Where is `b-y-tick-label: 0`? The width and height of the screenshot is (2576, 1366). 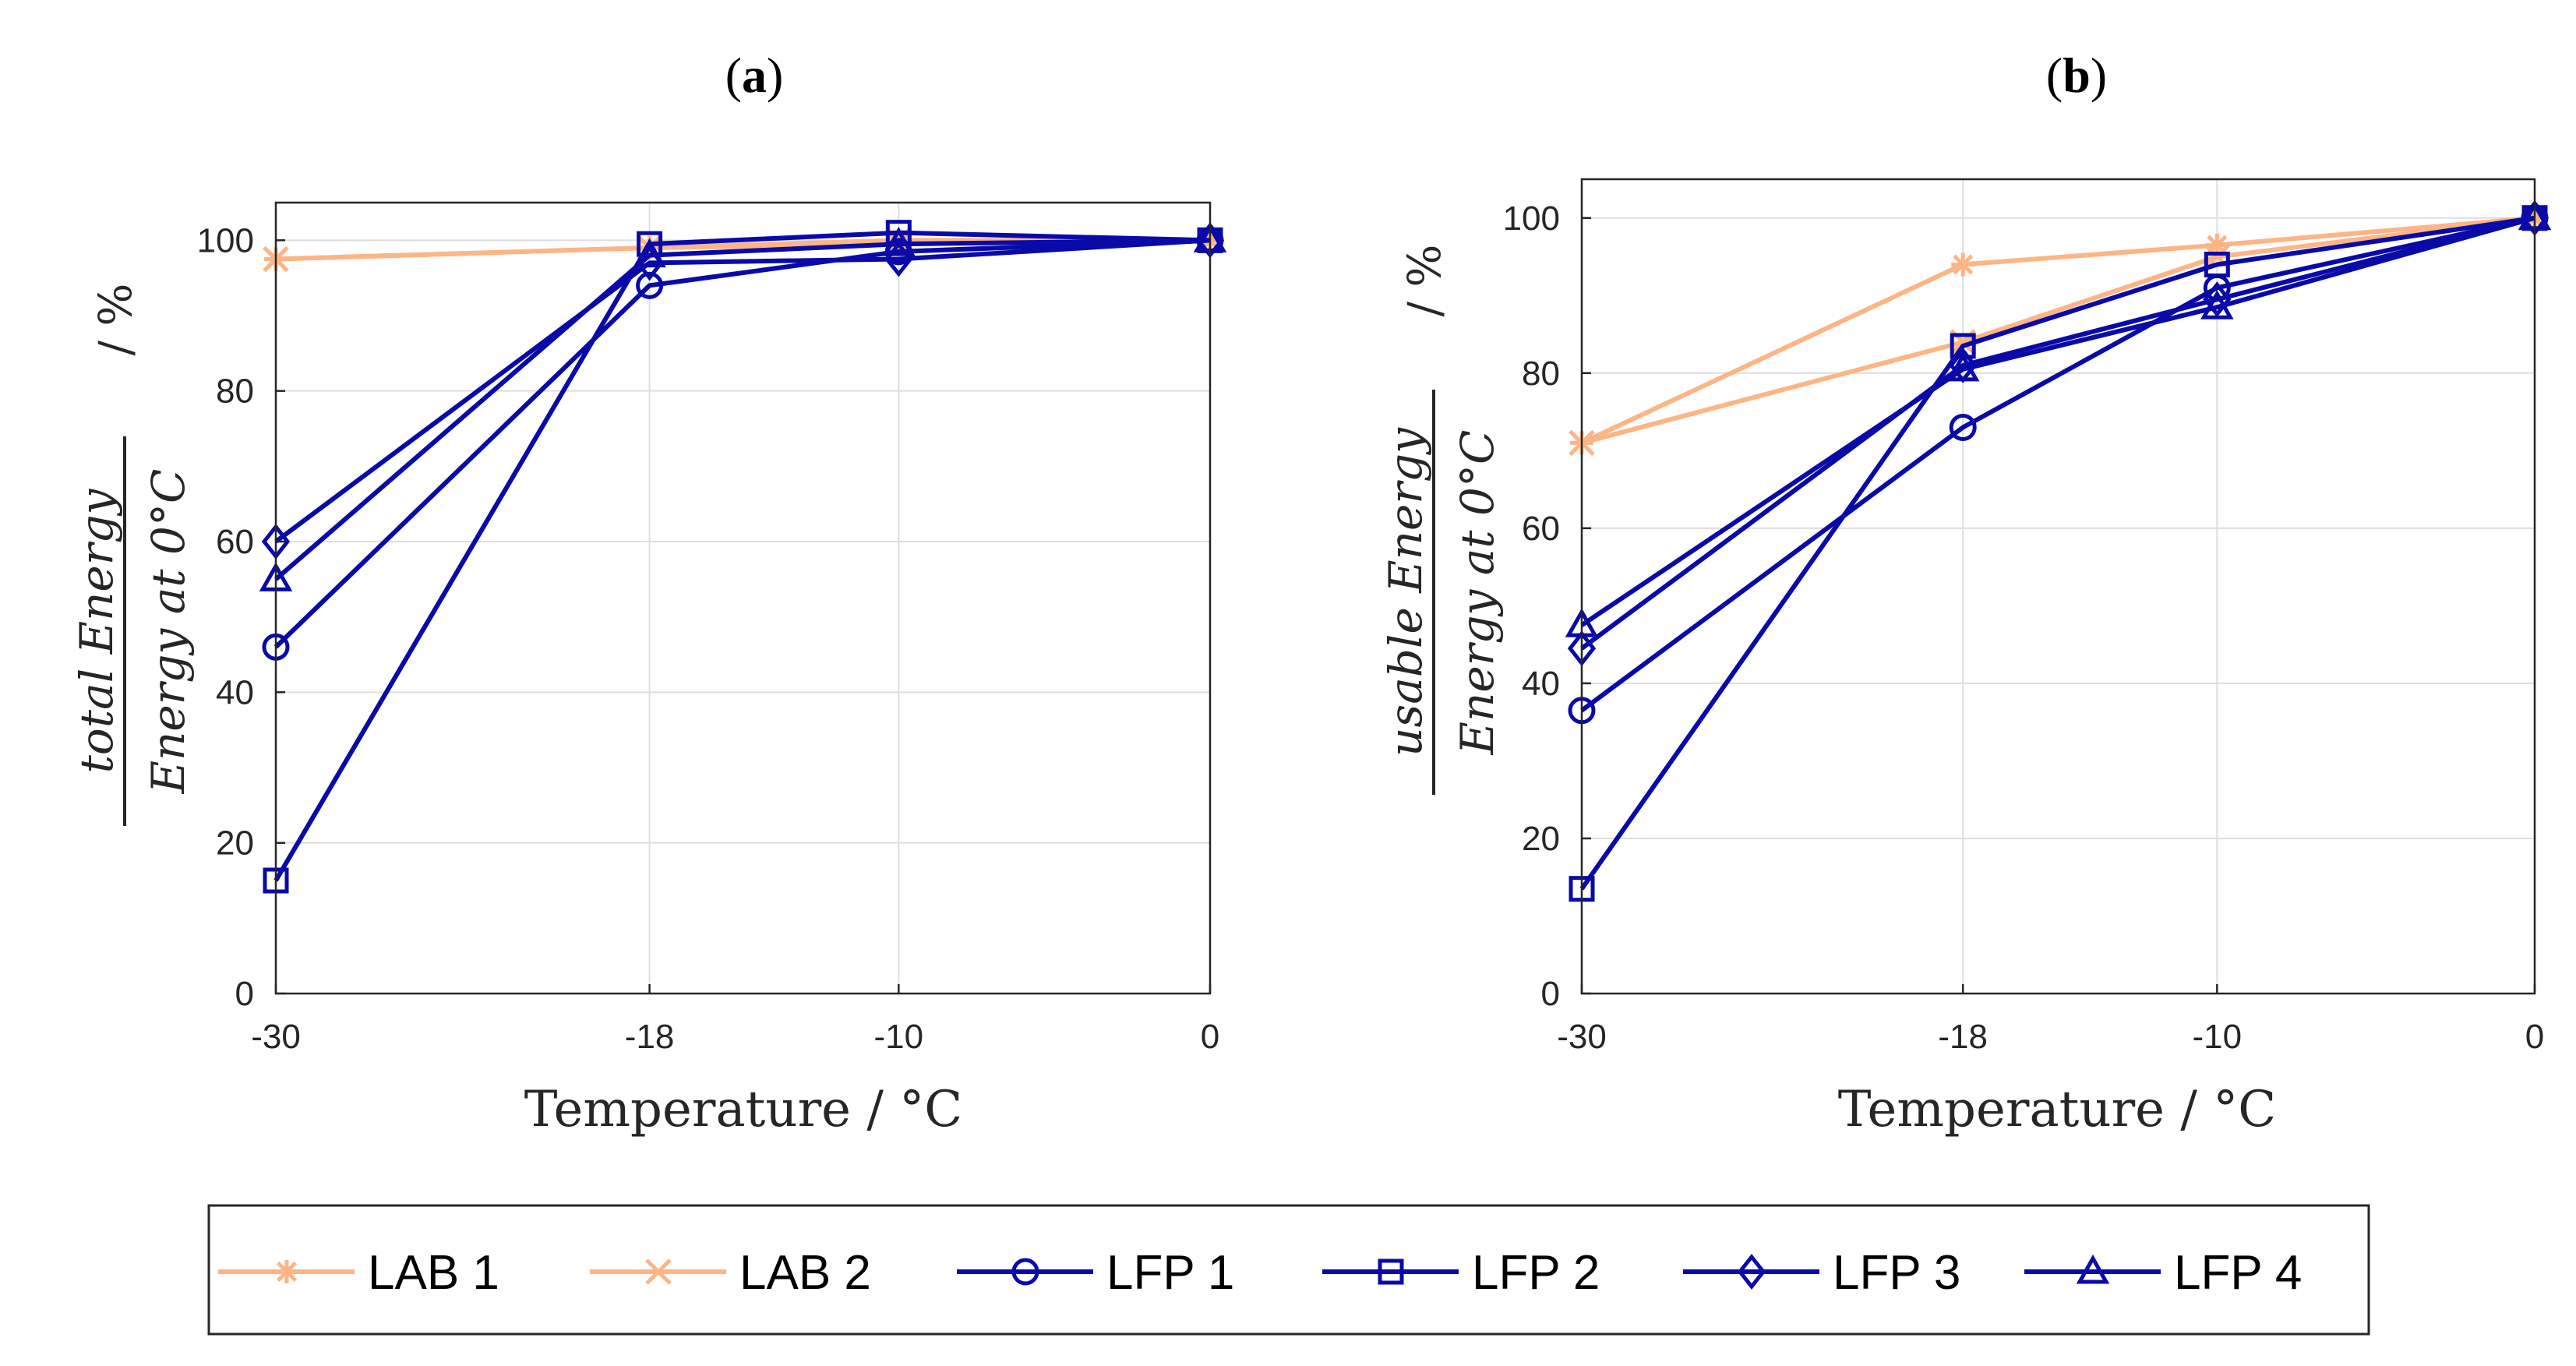 b-y-tick-label: 0 is located at coordinates (1550, 994).